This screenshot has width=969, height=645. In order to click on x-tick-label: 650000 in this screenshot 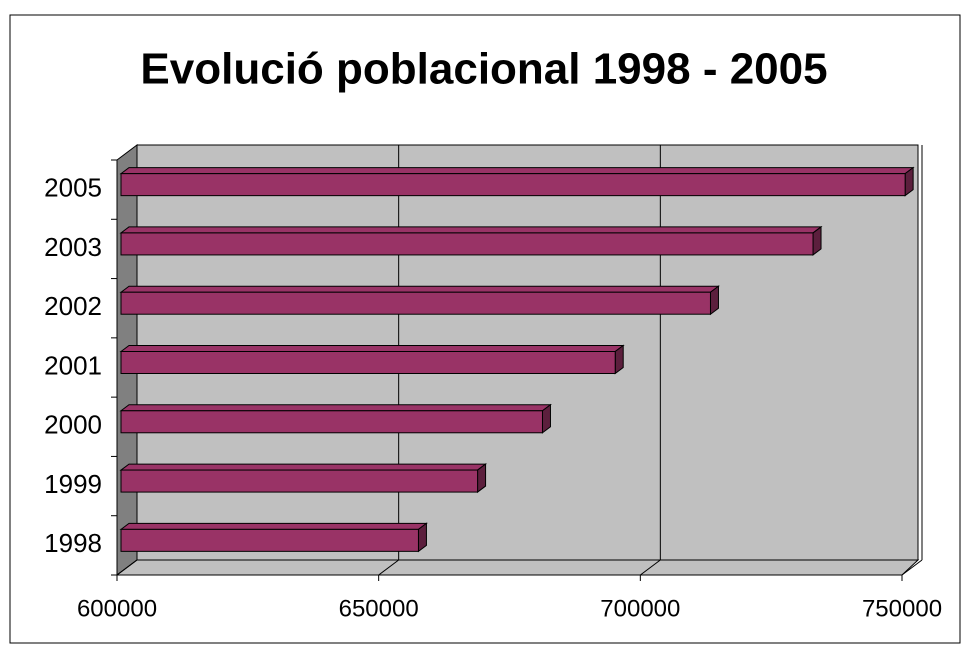, I will do `click(379, 608)`.